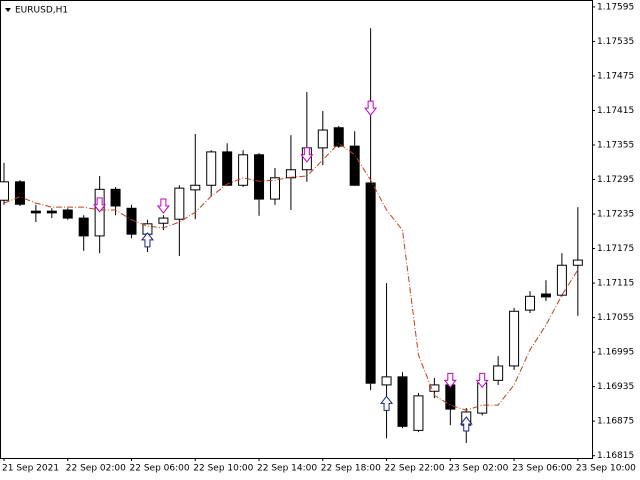 The image size is (640, 480). I want to click on x-tick-label: 23 Sep 10:00, so click(606, 469).